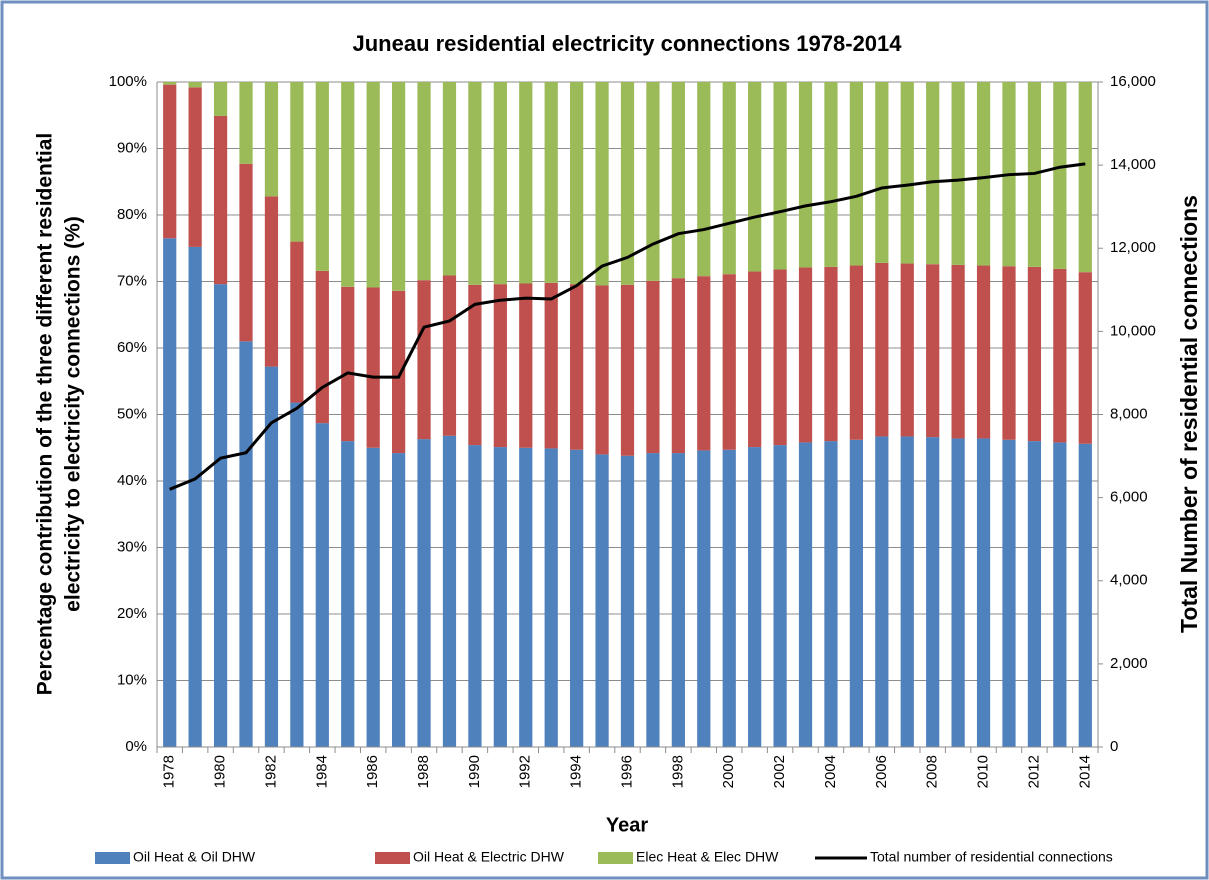  I want to click on y-tick-label: 20%, so click(132, 613).